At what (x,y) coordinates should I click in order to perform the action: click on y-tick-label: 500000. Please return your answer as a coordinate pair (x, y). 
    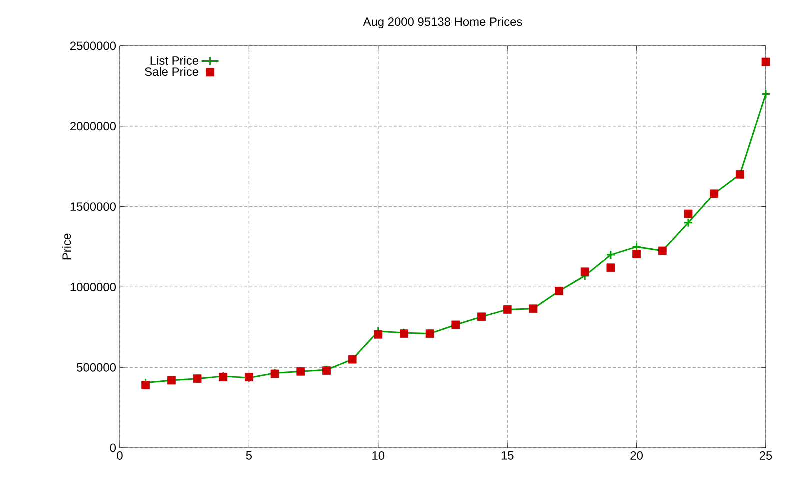
    Looking at the image, I should click on (96, 367).